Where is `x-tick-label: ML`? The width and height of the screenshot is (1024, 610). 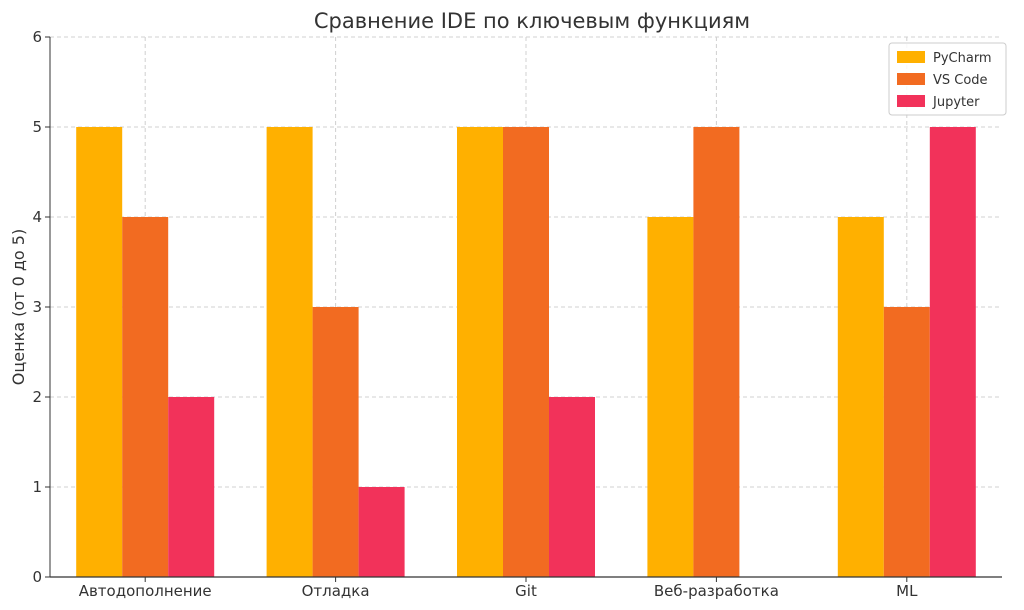 x-tick-label: ML is located at coordinates (907, 591).